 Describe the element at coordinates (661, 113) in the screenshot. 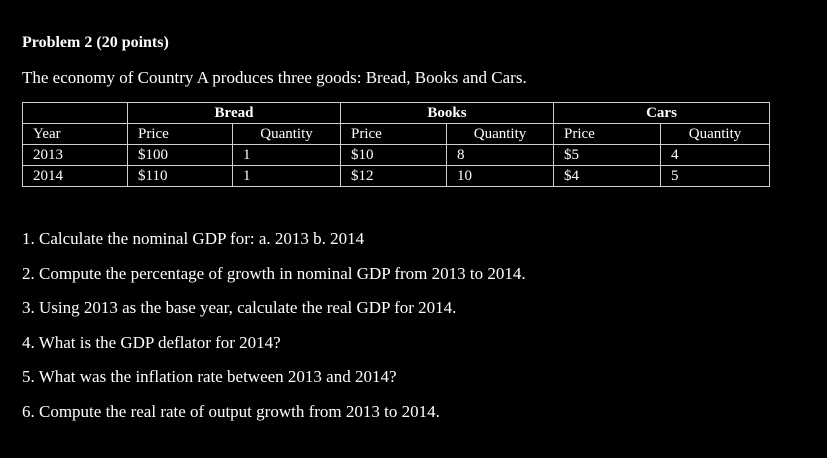

I see `group-header-cars: Cars` at that location.